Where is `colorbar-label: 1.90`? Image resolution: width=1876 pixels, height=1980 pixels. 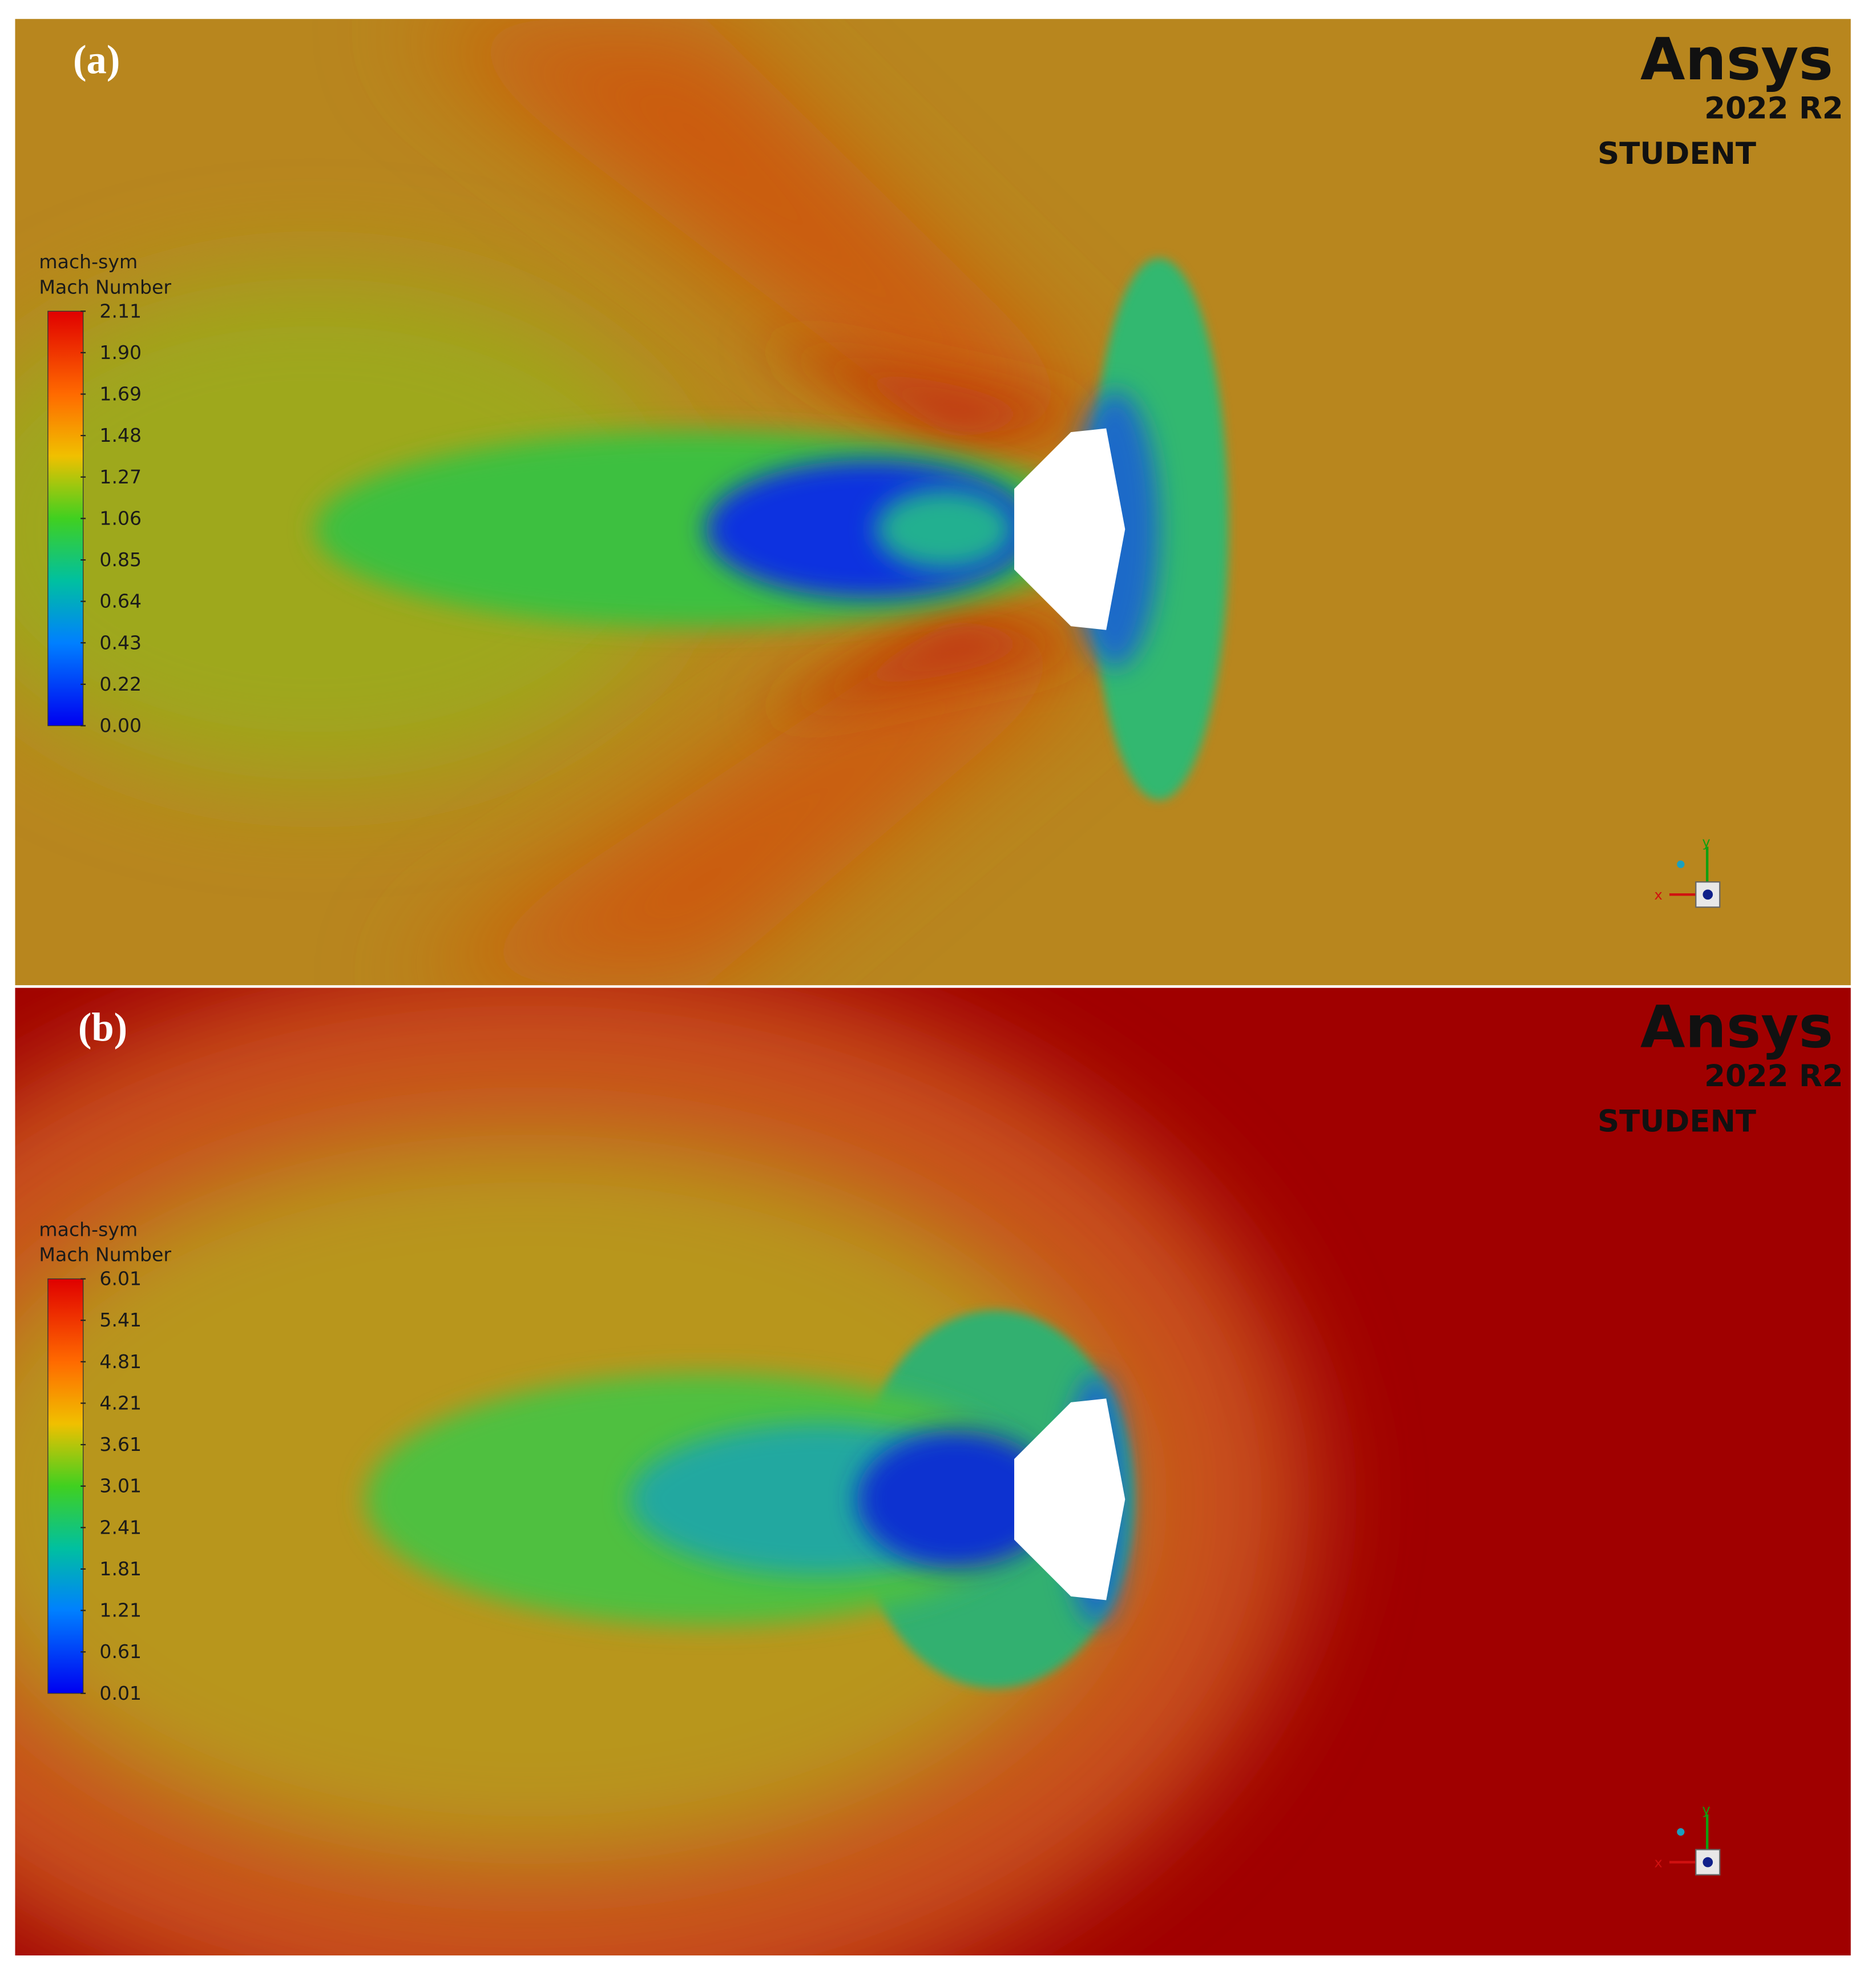 colorbar-label: 1.90 is located at coordinates (120, 353).